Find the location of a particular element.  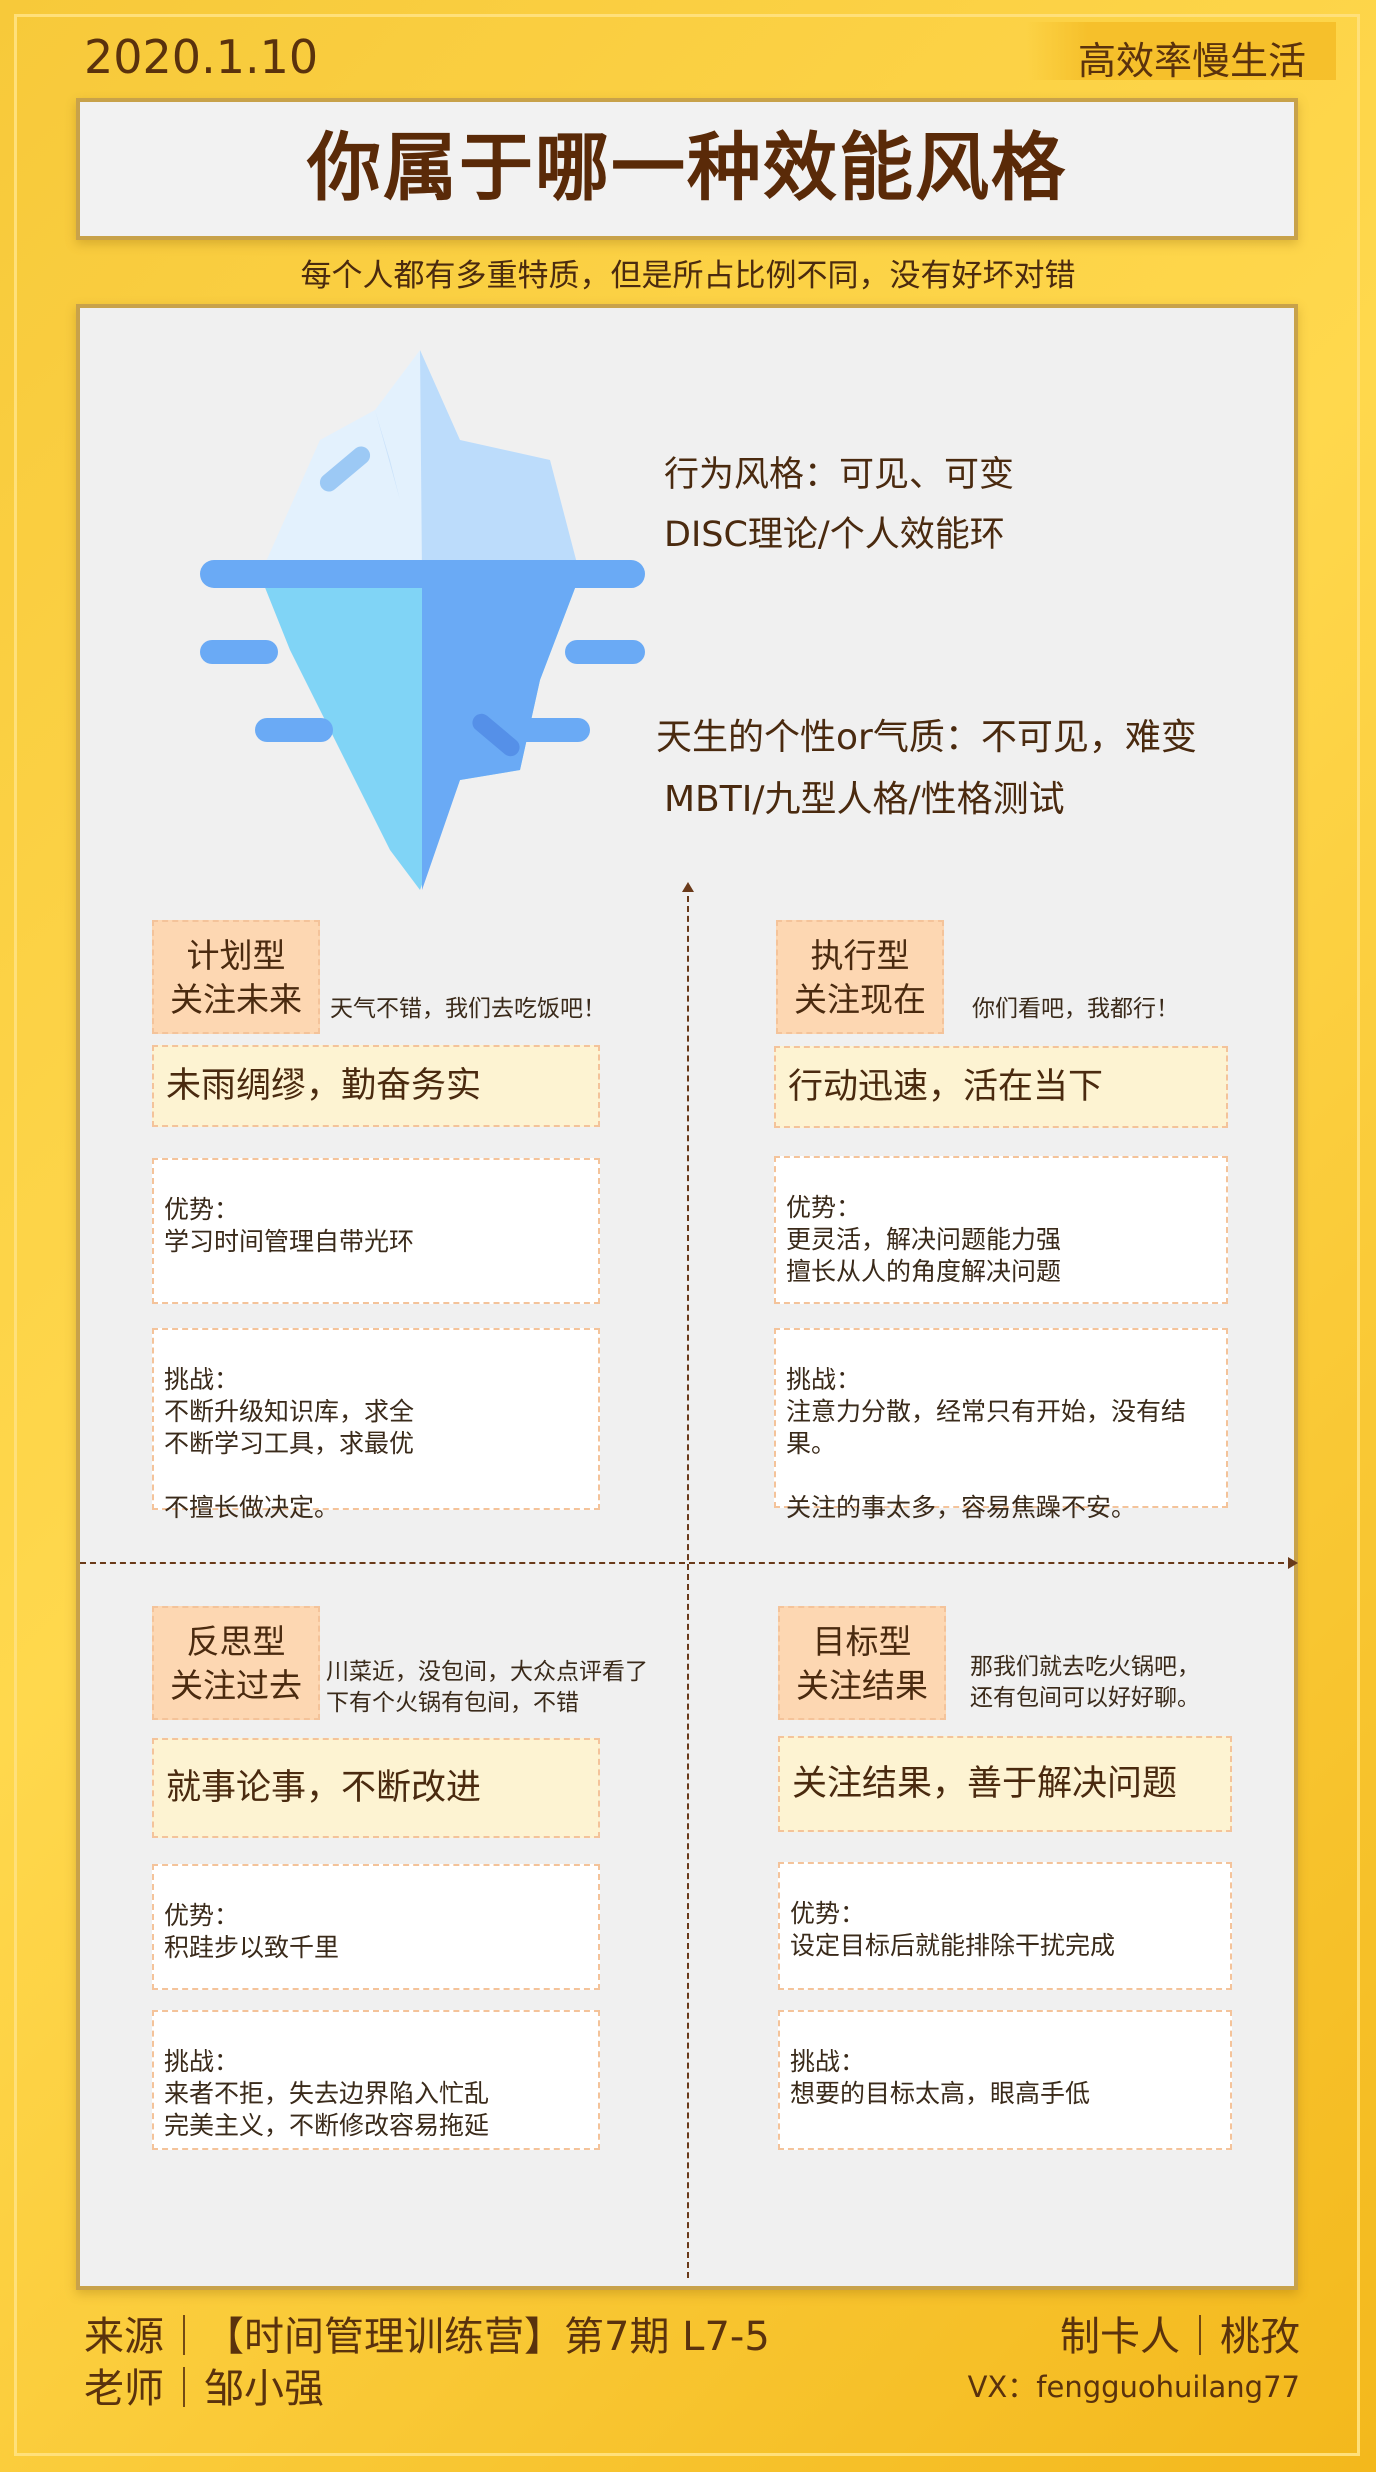

reflect-adv-line: 积跬步以致千里 is located at coordinates (252, 1947).